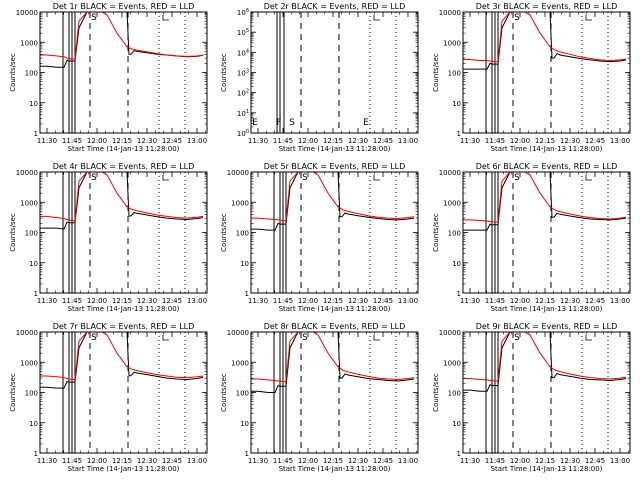  What do you see at coordinates (547, 6) in the screenshot?
I see `chart-title: Det 3r BLACK = Events, RED = LLD` at bounding box center [547, 6].